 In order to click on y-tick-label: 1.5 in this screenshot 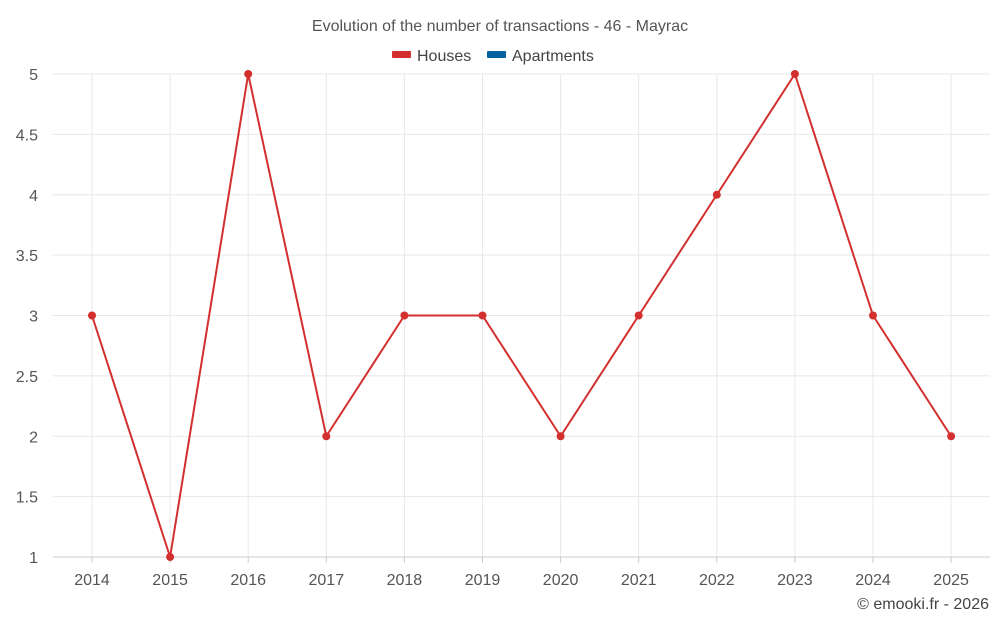, I will do `click(27, 498)`.